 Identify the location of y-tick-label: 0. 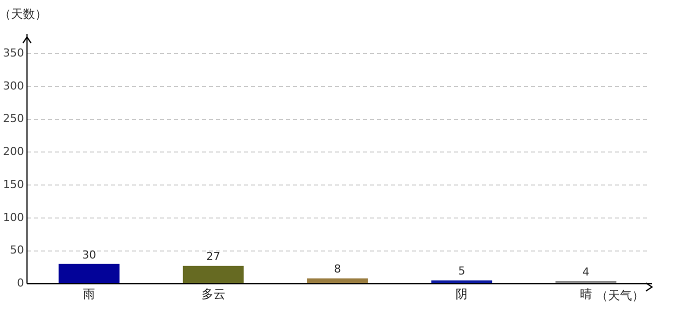
(20, 283).